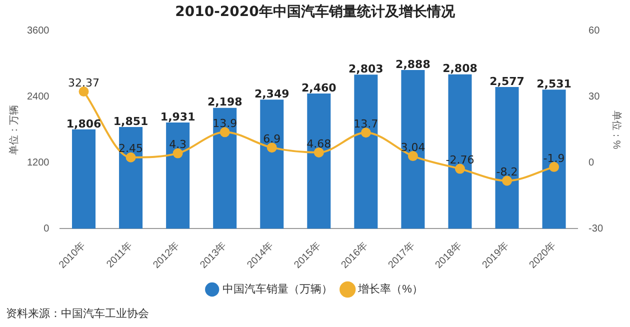 This screenshot has width=630, height=327. What do you see at coordinates (315, 11) in the screenshot?
I see `chart-title: 2010-2020年中国汽车销量统计及增长情况` at bounding box center [315, 11].